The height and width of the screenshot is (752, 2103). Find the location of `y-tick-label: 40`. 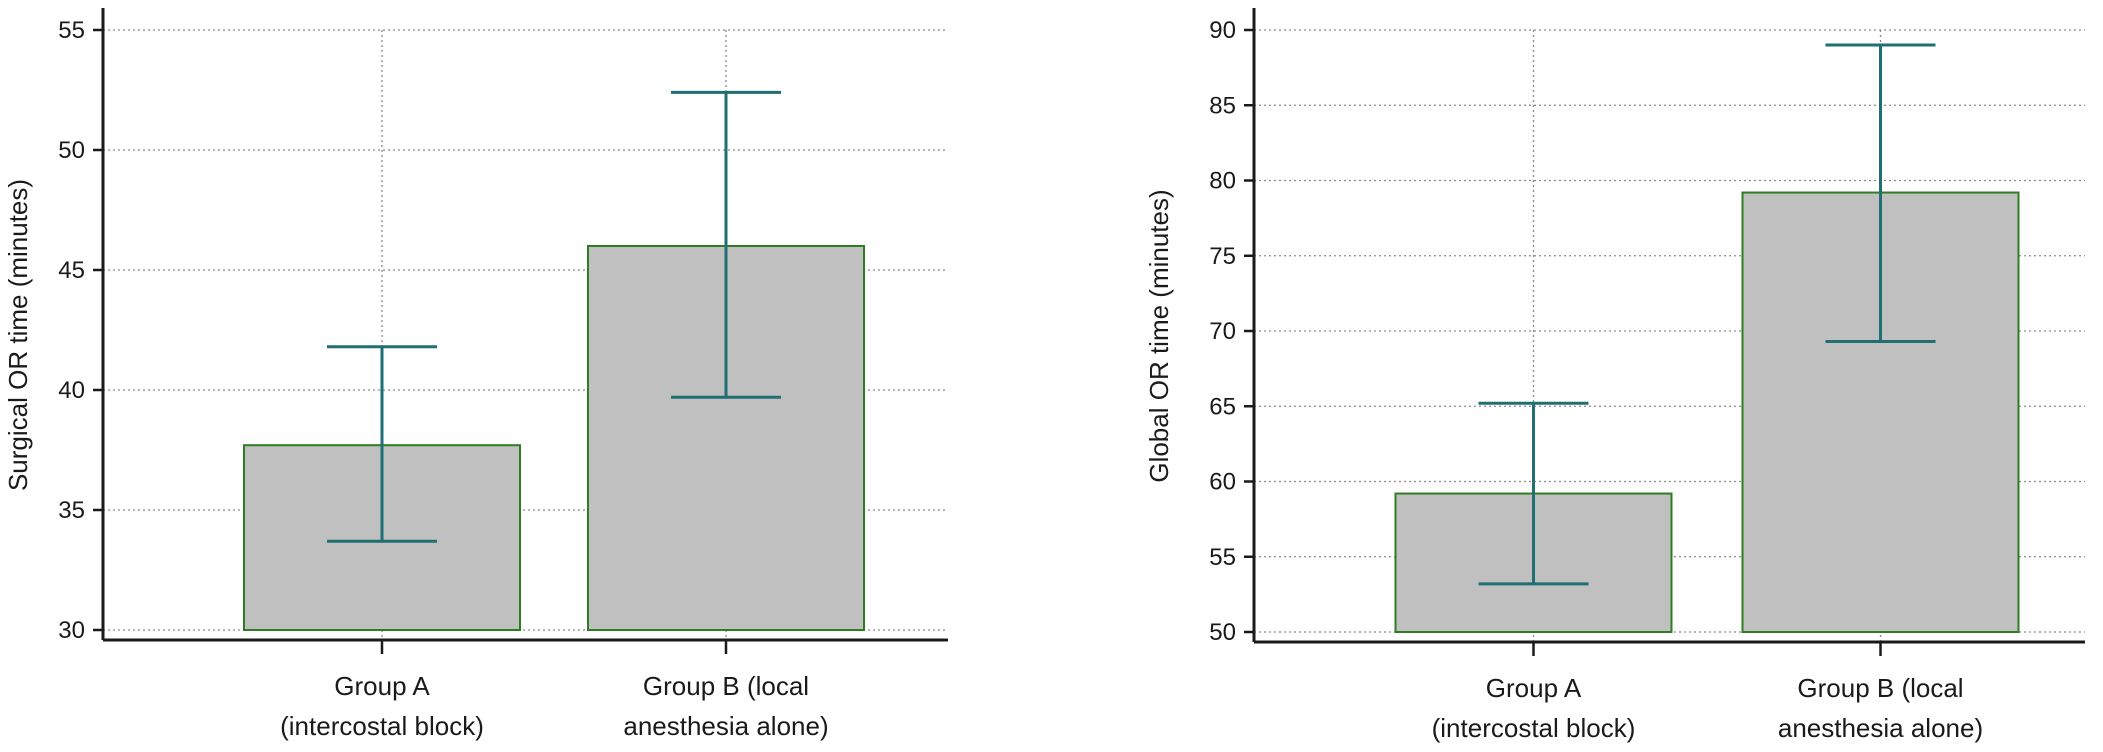

y-tick-label: 40 is located at coordinates (71, 390).